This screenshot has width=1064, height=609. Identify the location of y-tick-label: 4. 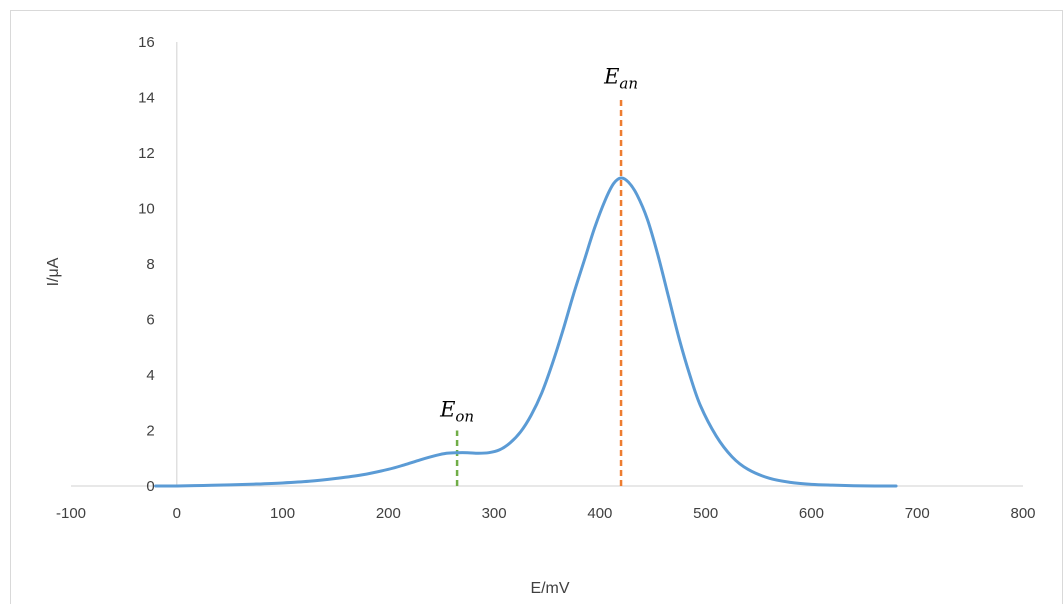
(150, 375).